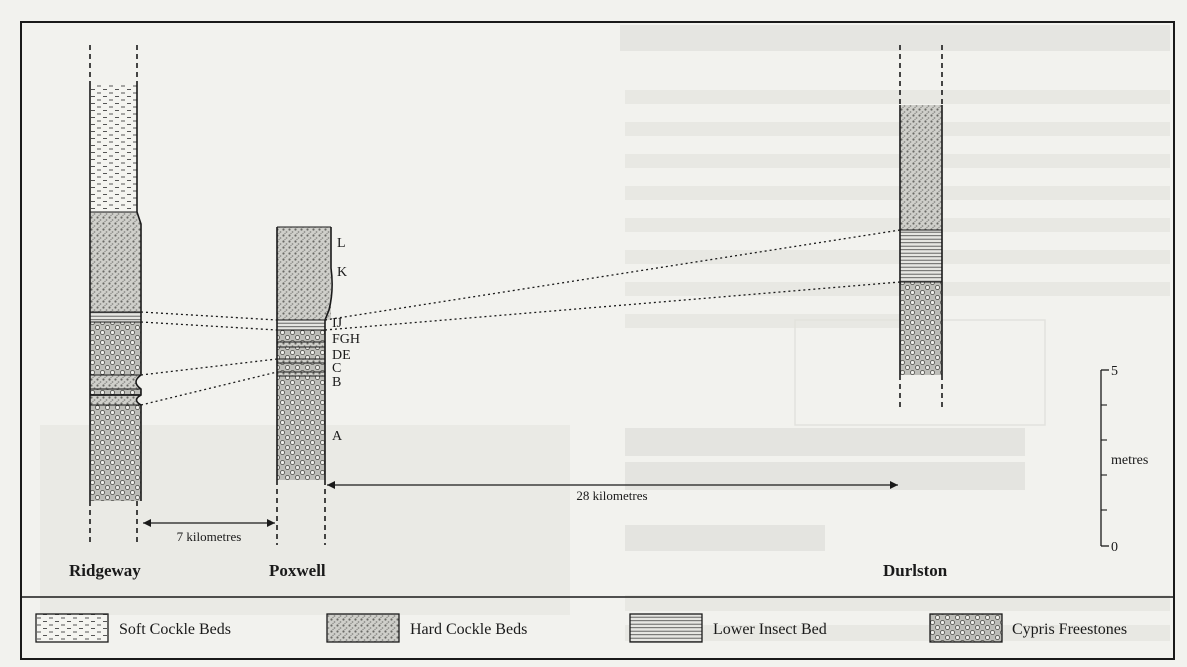 The height and width of the screenshot is (667, 1187). I want to click on section-label-ridgeway: Ridgeway, so click(105, 570).